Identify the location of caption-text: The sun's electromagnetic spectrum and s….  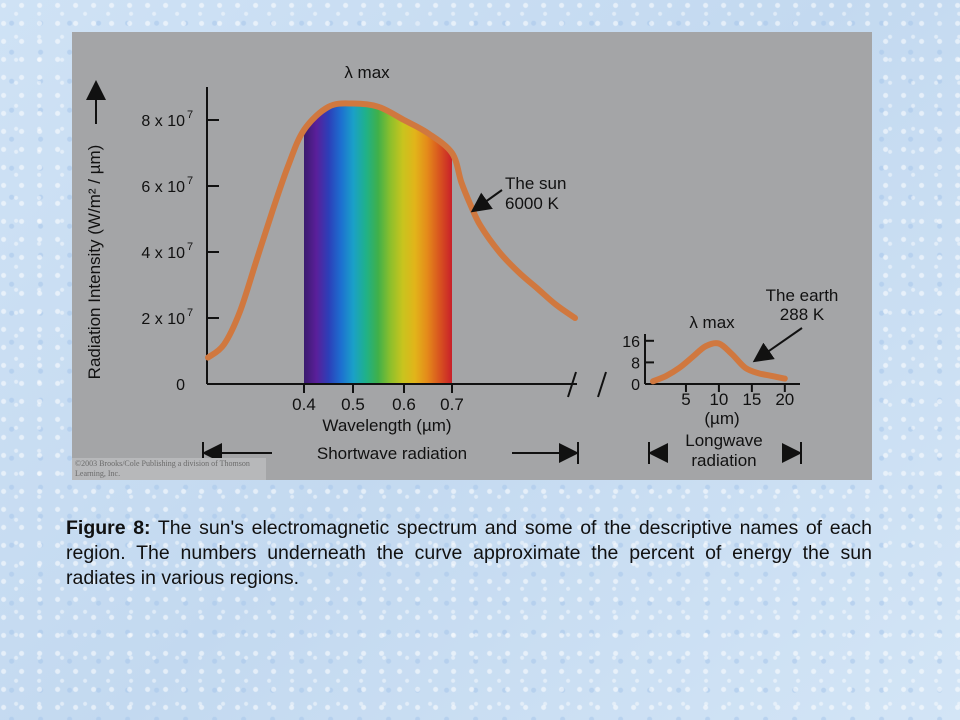
(469, 553).